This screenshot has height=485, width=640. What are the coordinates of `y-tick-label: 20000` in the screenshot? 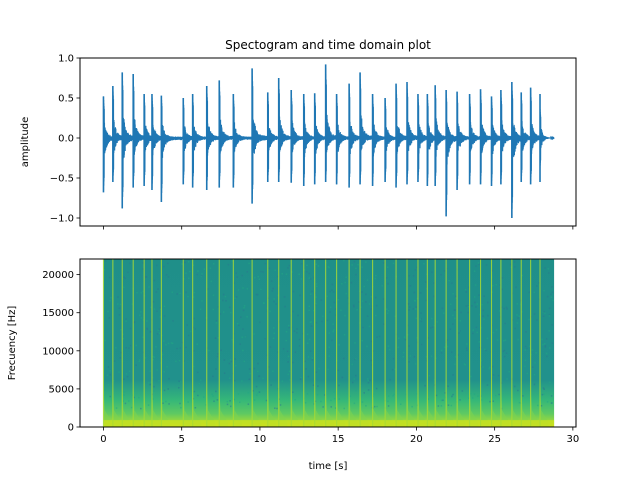 It's located at (58, 275).